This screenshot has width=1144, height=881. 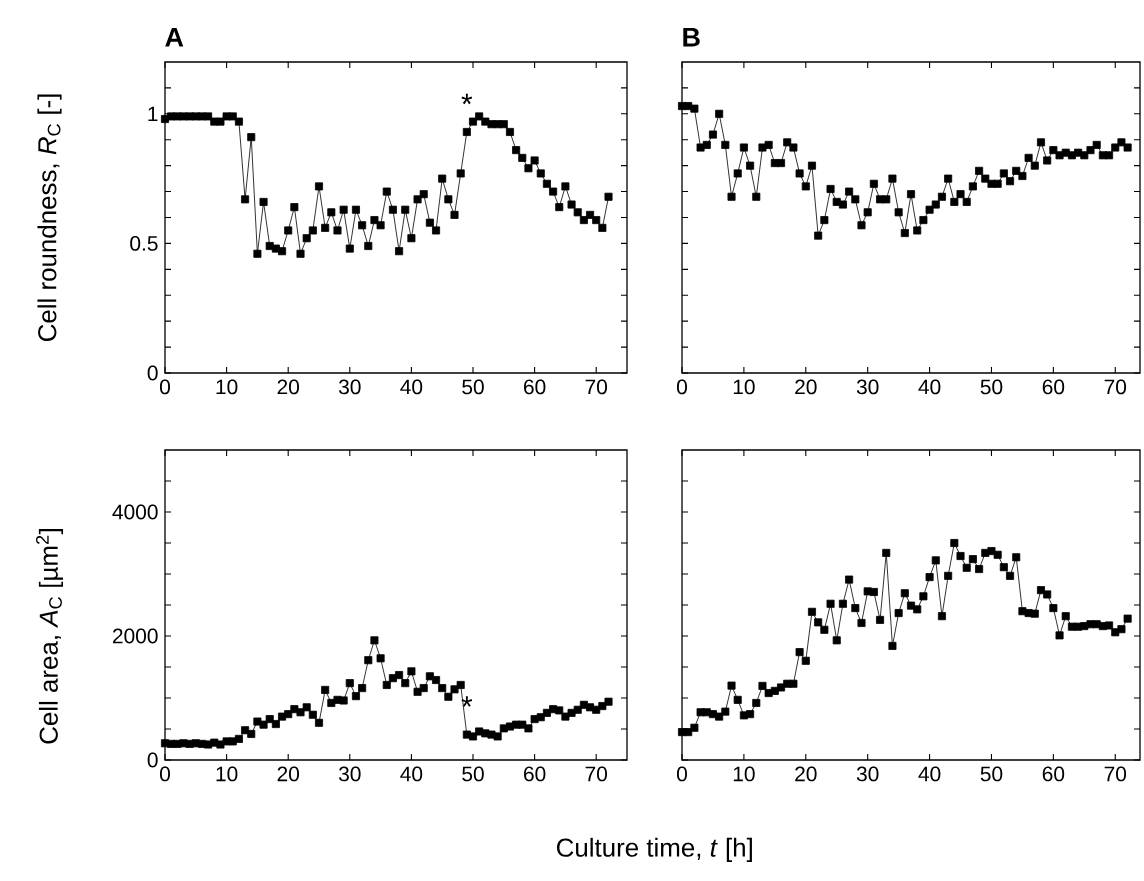 What do you see at coordinates (691, 37) in the screenshot?
I see `chart-title: B` at bounding box center [691, 37].